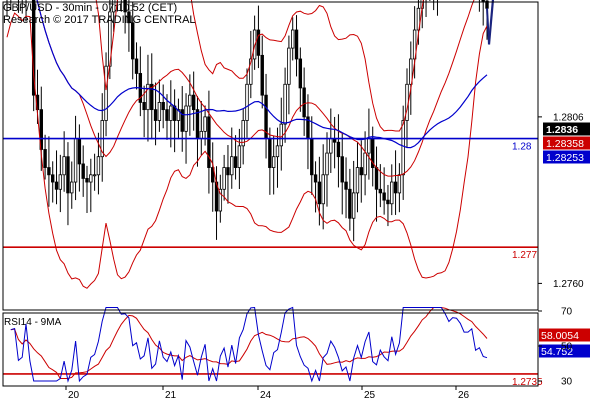 The width and height of the screenshot is (590, 400). Describe the element at coordinates (524, 255) in the screenshot. I see `level-label: 1.277` at that location.